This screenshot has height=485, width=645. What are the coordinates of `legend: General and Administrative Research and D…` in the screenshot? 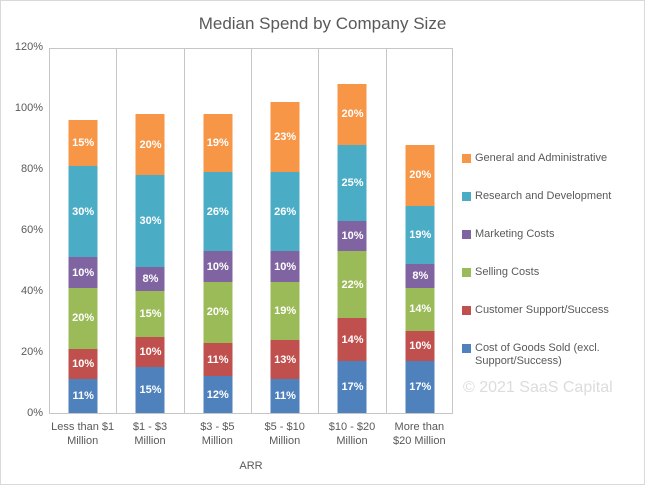 It's located at (552, 260).